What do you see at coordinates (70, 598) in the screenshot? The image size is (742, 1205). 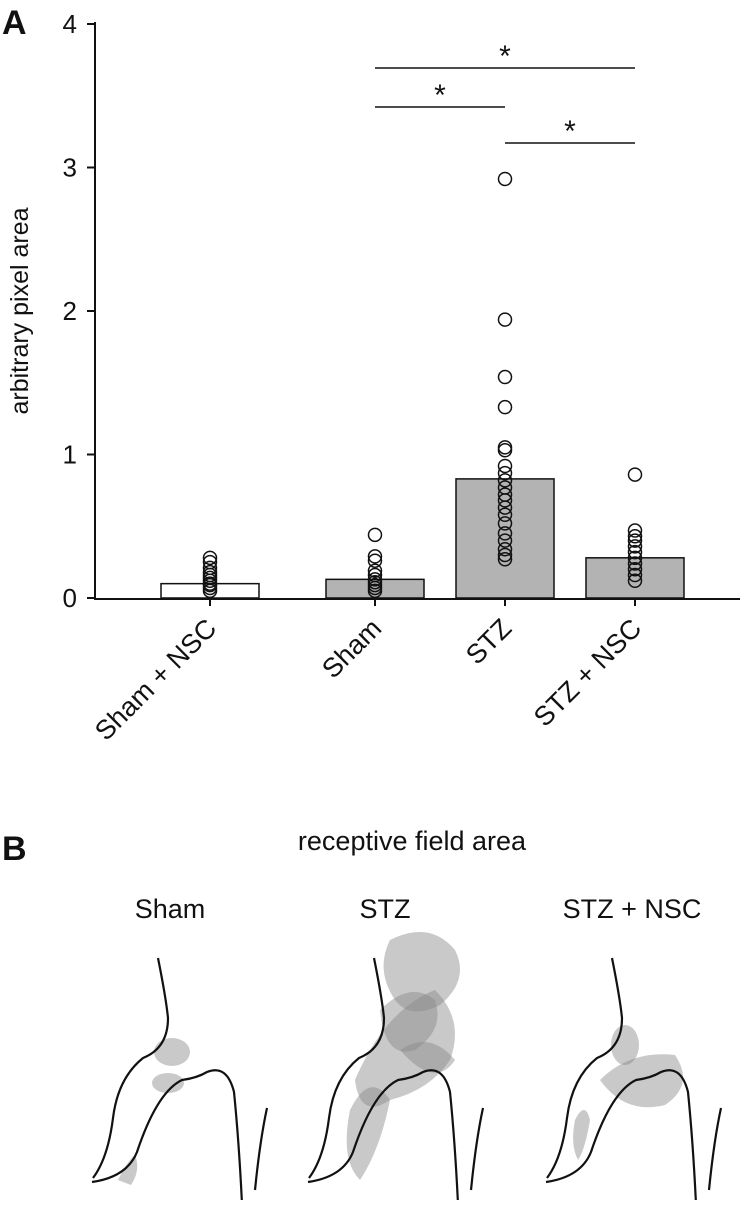 I see `y-tick-label: 0` at bounding box center [70, 598].